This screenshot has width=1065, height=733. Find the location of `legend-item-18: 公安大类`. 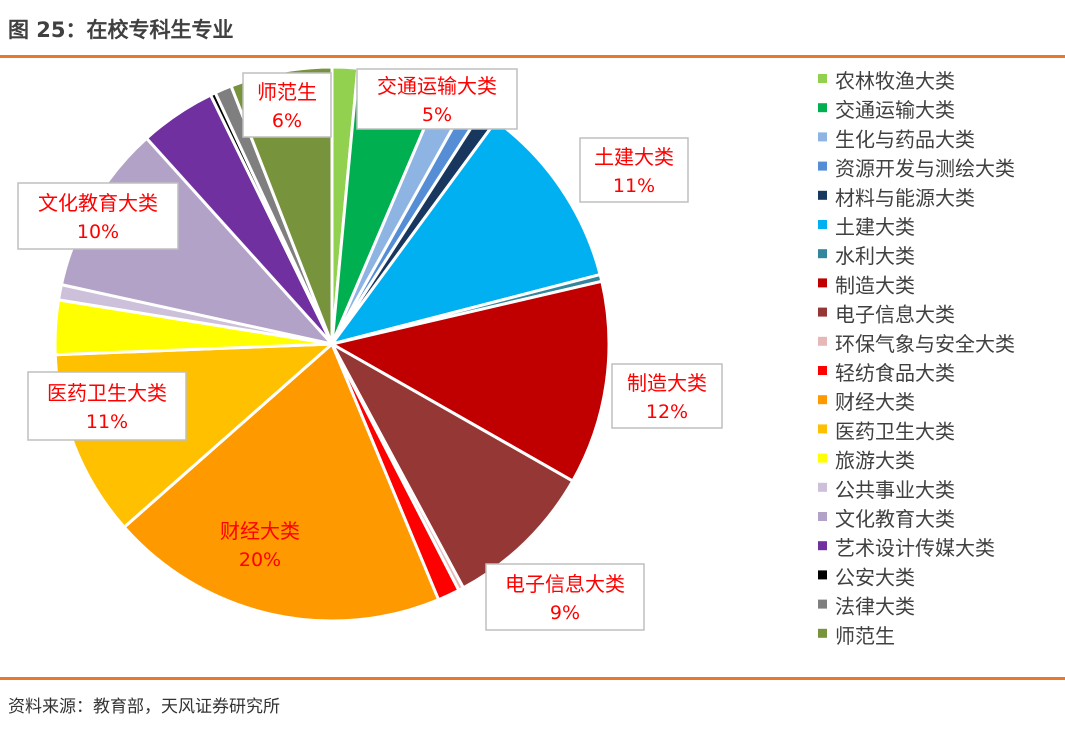

legend-item-18: 公安大类 is located at coordinates (866, 577).